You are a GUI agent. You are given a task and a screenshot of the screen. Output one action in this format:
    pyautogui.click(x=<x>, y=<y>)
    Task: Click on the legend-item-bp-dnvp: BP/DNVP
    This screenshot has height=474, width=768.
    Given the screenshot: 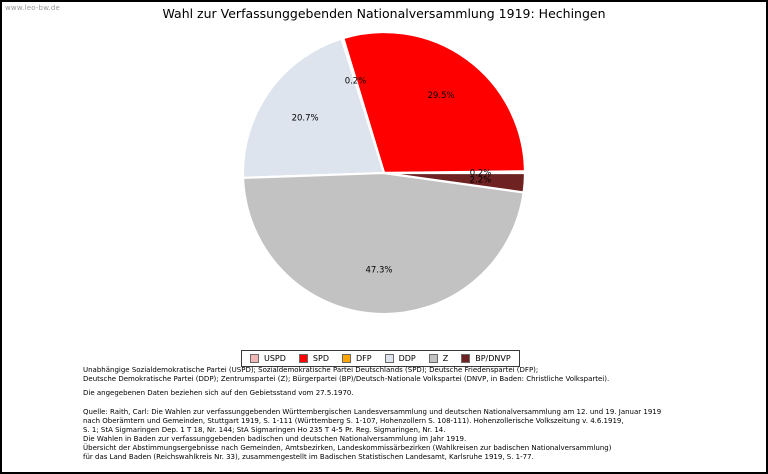 What is the action you would take?
    pyautogui.click(x=486, y=358)
    